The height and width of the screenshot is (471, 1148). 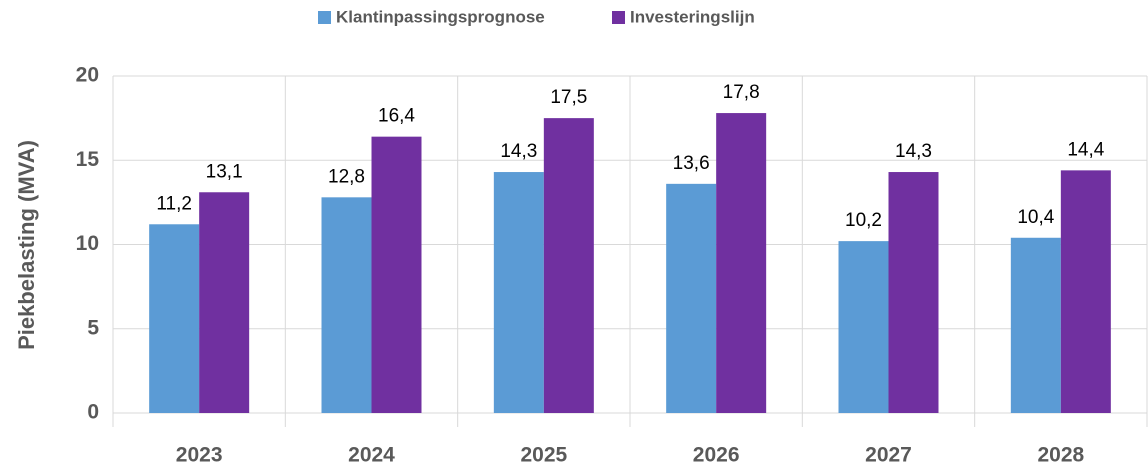 I want to click on value-label: 17,8, so click(x=741, y=92).